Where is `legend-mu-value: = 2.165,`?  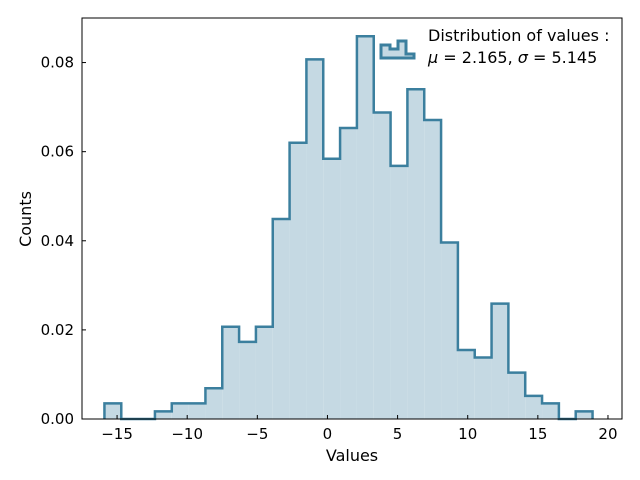
legend-mu-value: = 2.165, is located at coordinates (478, 57).